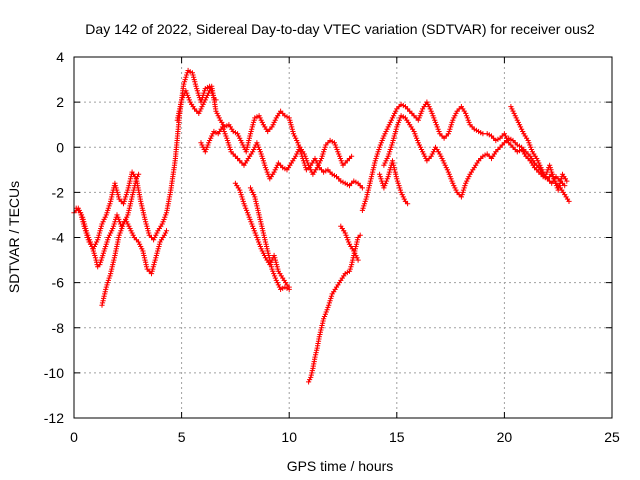 The image size is (640, 480). What do you see at coordinates (60, 102) in the screenshot?
I see `y-tick-label: 2` at bounding box center [60, 102].